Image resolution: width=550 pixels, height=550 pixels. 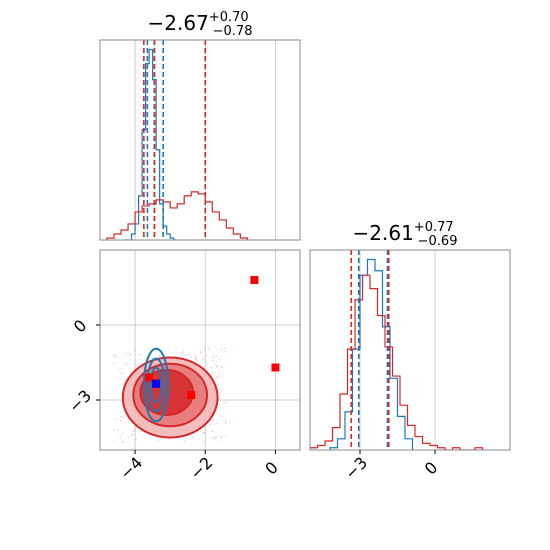 I want to click on y-tick-label: −3, so click(x=80, y=401).